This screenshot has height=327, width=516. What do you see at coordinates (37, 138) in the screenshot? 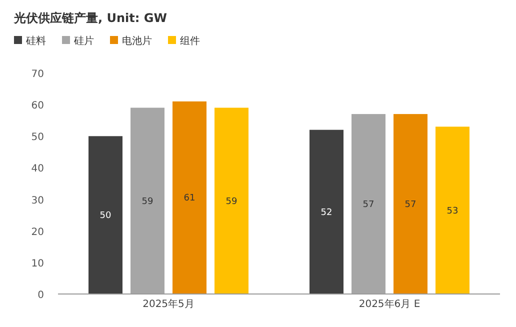
I see `y-tick-label: 50` at bounding box center [37, 138].